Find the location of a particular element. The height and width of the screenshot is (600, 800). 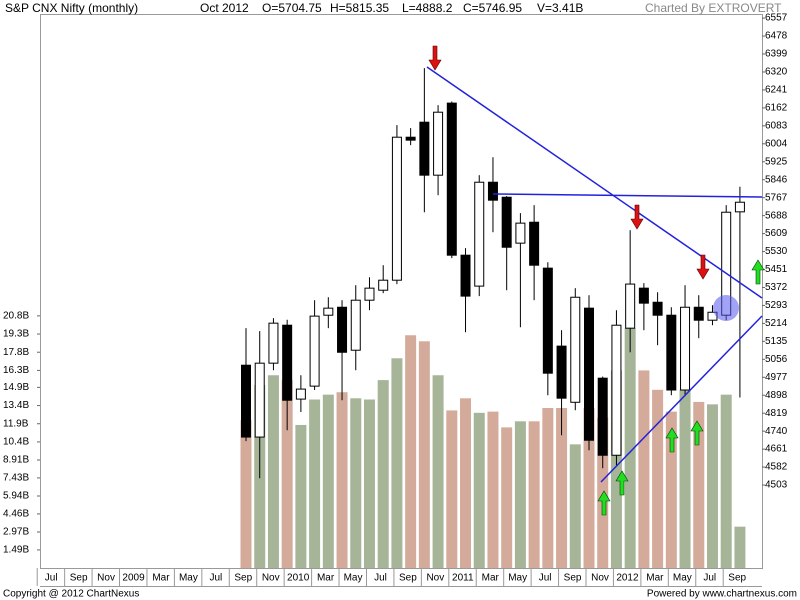

y-tick-label: 5372 is located at coordinates (776, 287).